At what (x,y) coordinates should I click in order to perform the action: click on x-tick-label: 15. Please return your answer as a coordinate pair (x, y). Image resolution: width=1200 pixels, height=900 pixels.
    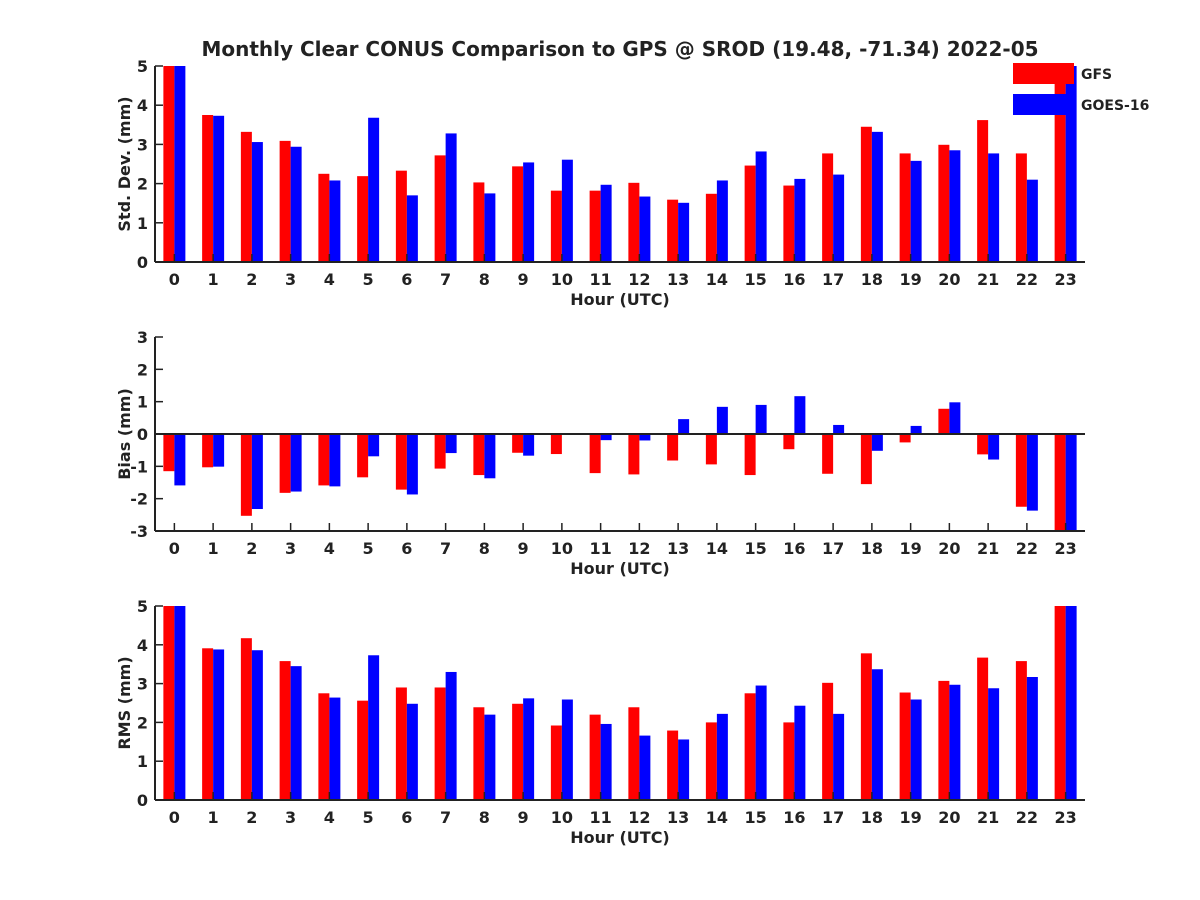
    Looking at the image, I should click on (755, 548).